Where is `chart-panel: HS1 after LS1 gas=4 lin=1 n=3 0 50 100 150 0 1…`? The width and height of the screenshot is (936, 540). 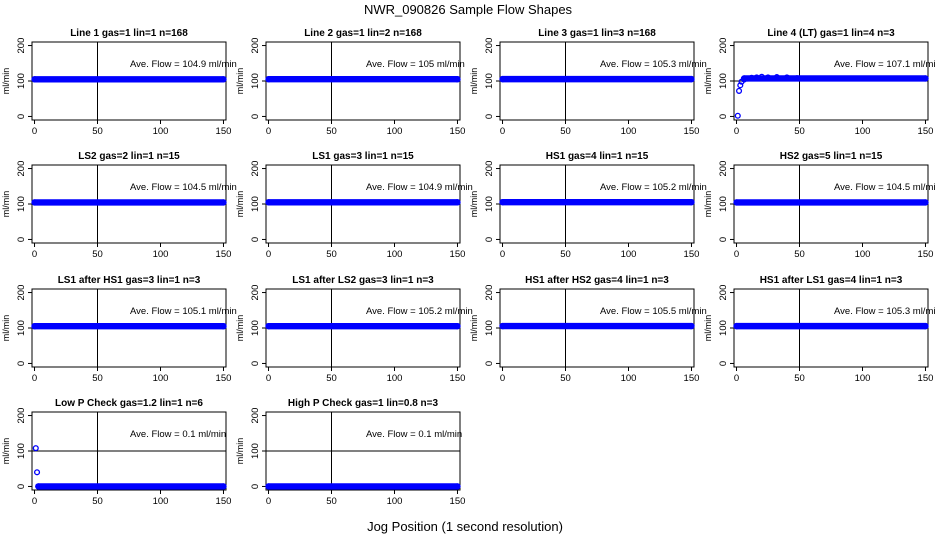 chart-panel: HS1 after LS1 gas=4 lin=1 n=3 0 50 100 150 0 1… is located at coordinates (819, 329).